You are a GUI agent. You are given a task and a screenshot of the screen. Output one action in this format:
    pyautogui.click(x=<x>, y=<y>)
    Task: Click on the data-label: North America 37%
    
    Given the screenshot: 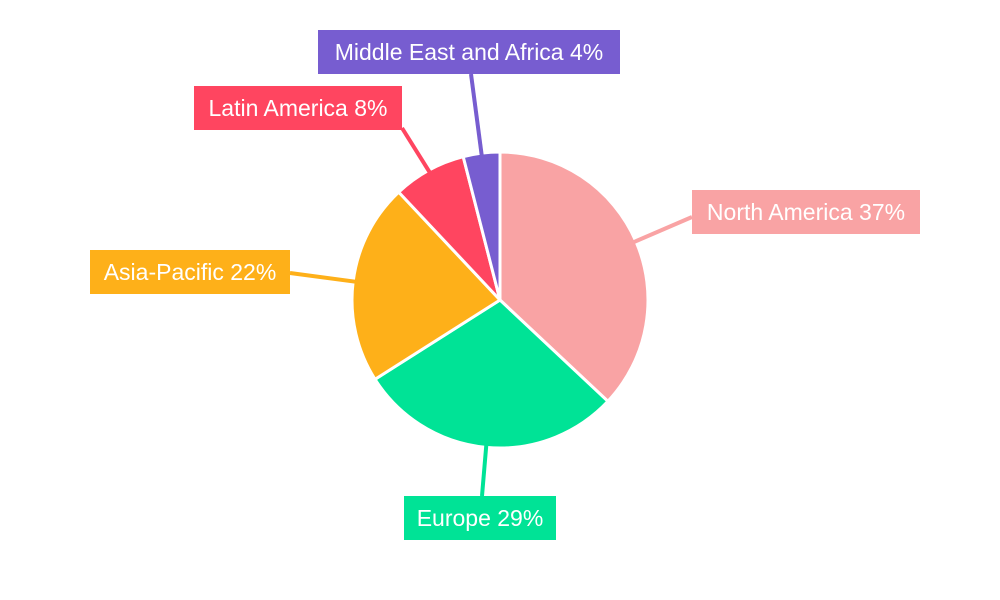 What is the action you would take?
    pyautogui.click(x=806, y=212)
    